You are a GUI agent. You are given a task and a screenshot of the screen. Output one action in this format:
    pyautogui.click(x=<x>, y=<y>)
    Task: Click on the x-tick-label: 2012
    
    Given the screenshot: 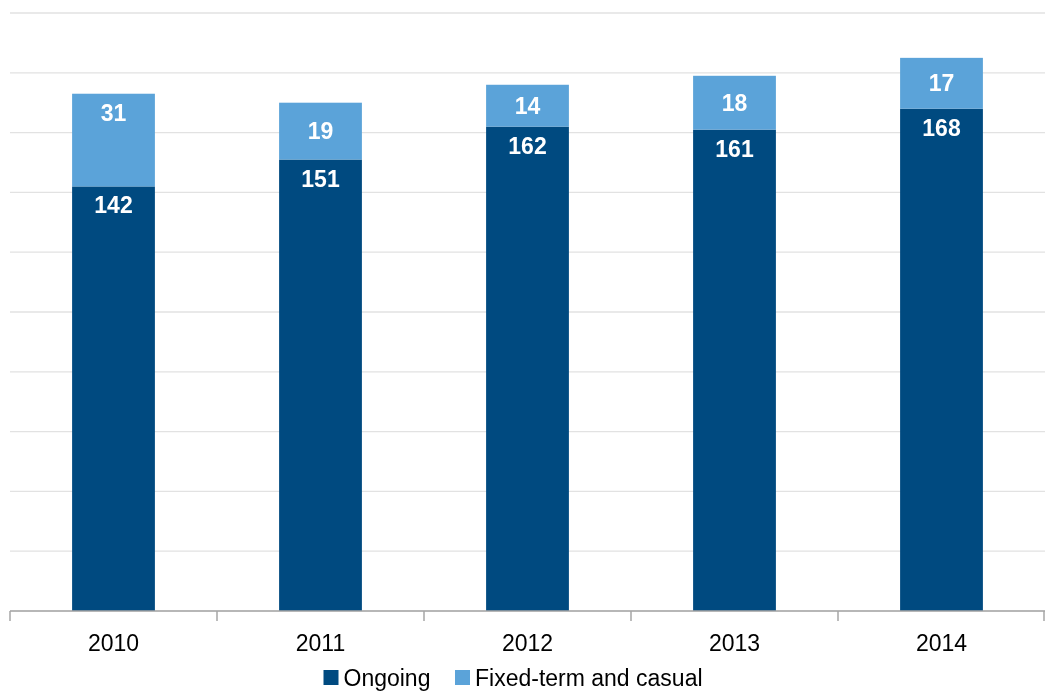 What is the action you would take?
    pyautogui.click(x=527, y=643)
    